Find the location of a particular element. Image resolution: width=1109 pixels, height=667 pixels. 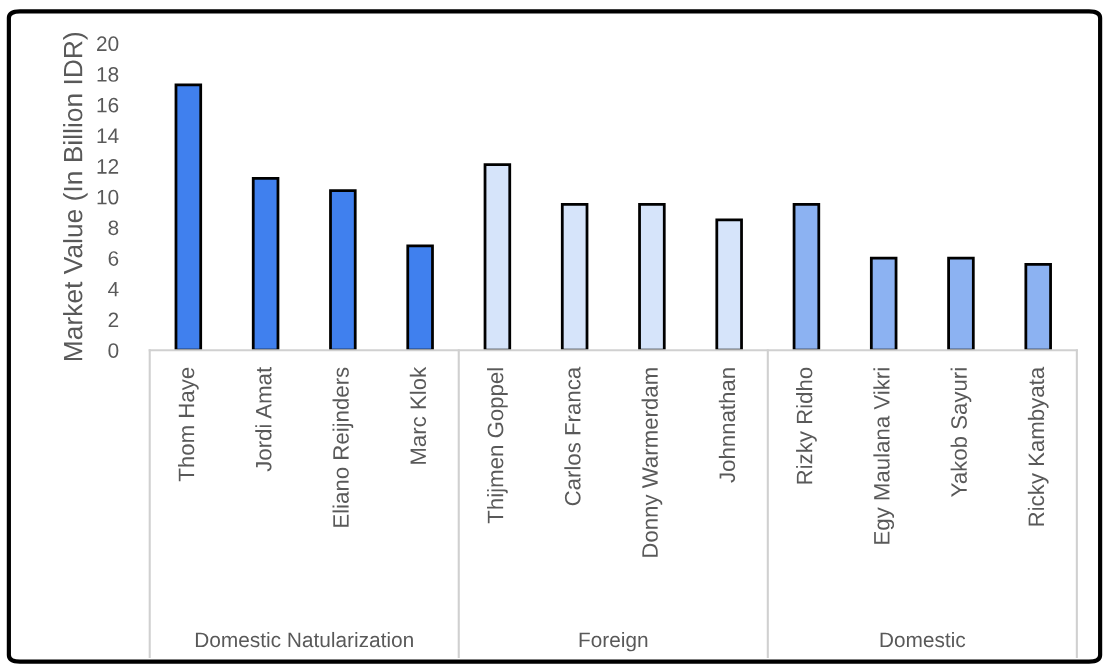

y-tick-label: 10 is located at coordinates (108, 197).